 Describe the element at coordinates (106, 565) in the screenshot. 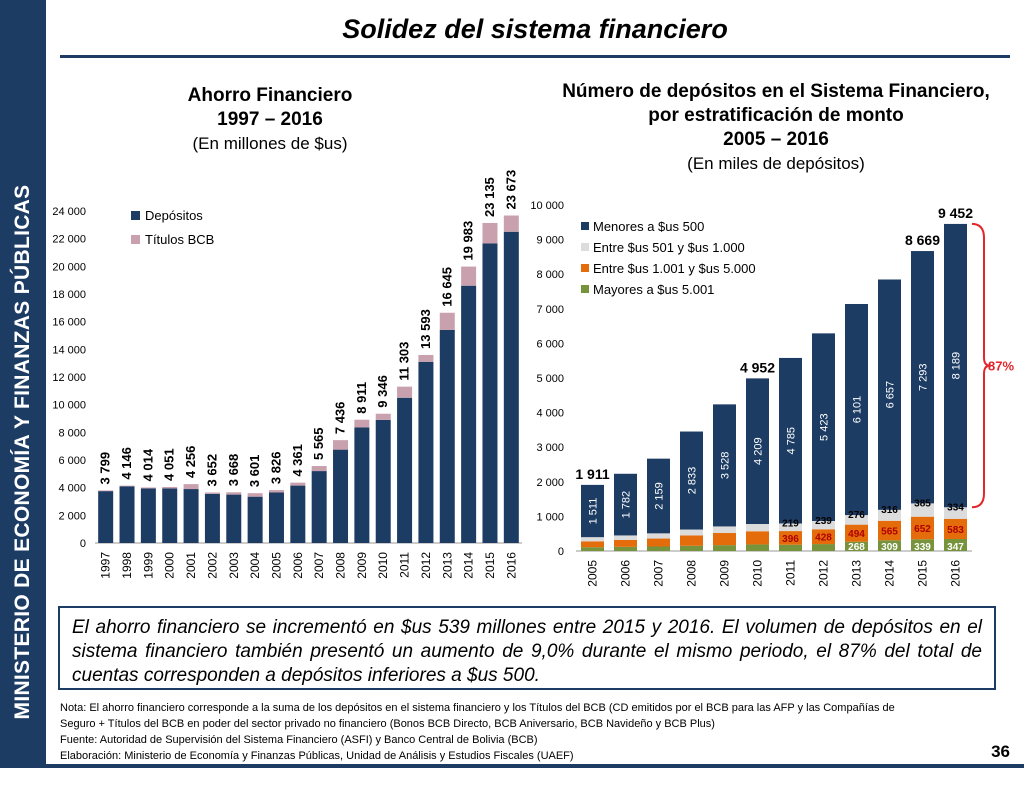

I see `x-tick-label: 1997` at that location.